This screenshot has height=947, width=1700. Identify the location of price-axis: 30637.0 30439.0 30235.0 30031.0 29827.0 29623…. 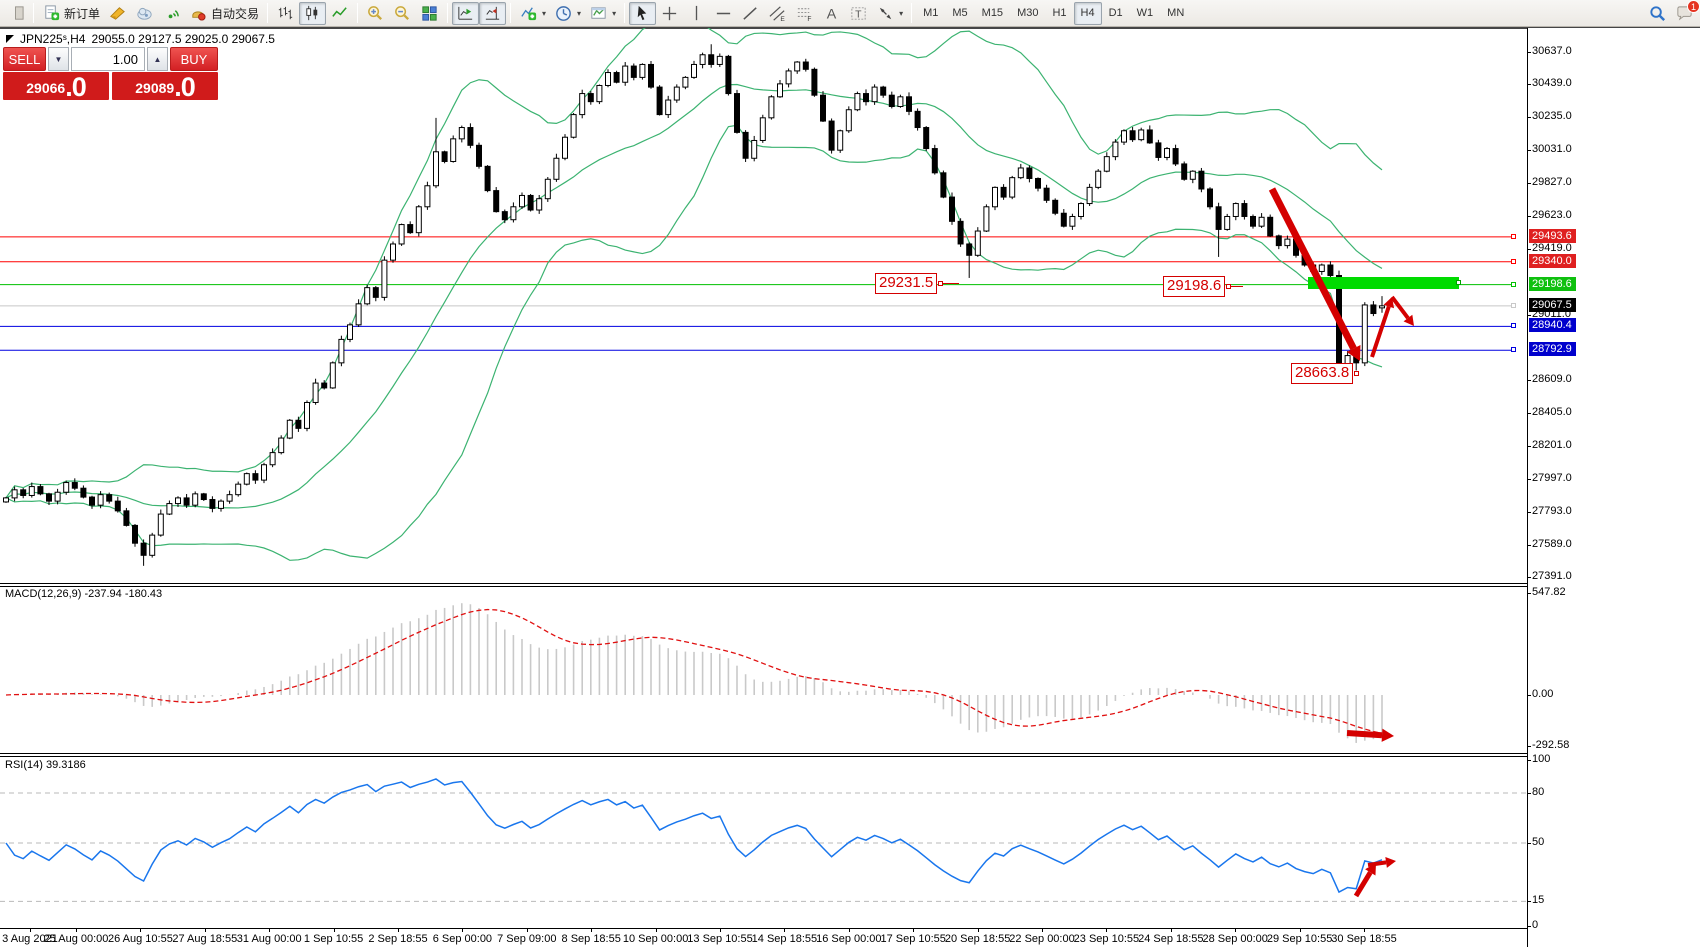
(1613, 487).